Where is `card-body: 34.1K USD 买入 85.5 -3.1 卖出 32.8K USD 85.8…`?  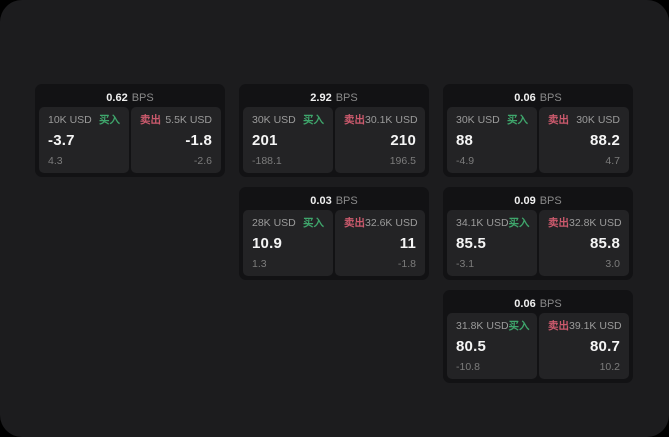 card-body: 34.1K USD 买入 85.5 -3.1 卖出 32.8K USD 85.8… is located at coordinates (538, 243).